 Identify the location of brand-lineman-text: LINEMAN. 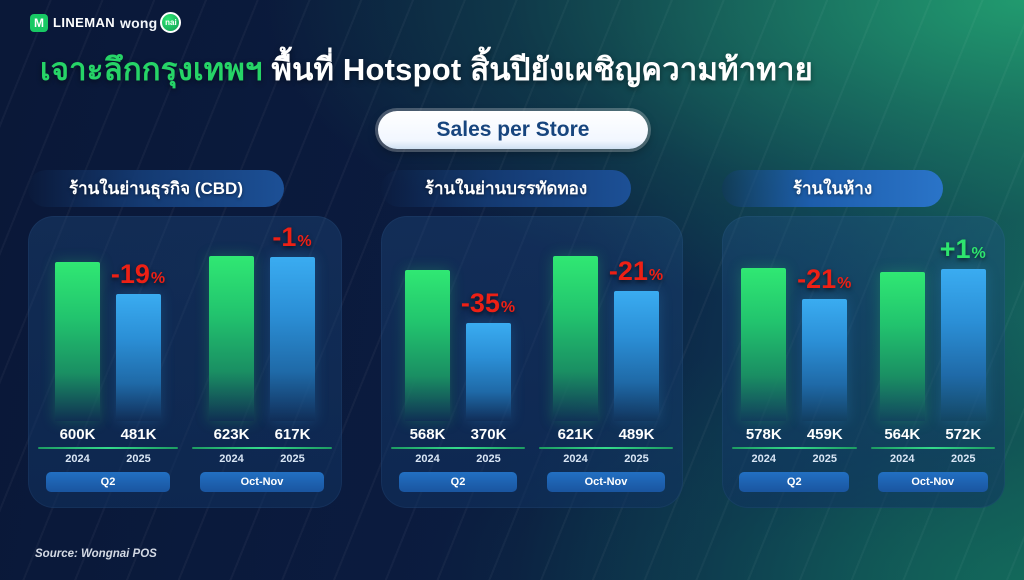
(84, 22).